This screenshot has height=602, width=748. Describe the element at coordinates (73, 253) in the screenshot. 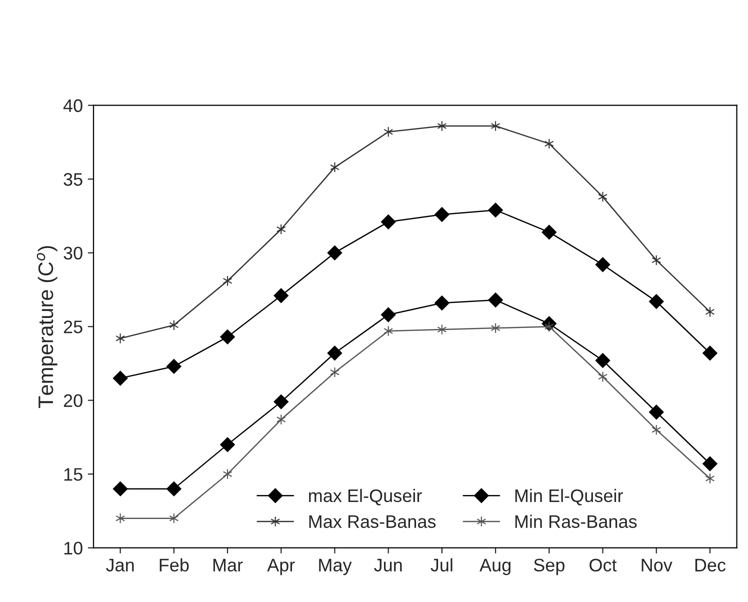

I see `y-tick-label: 30` at that location.